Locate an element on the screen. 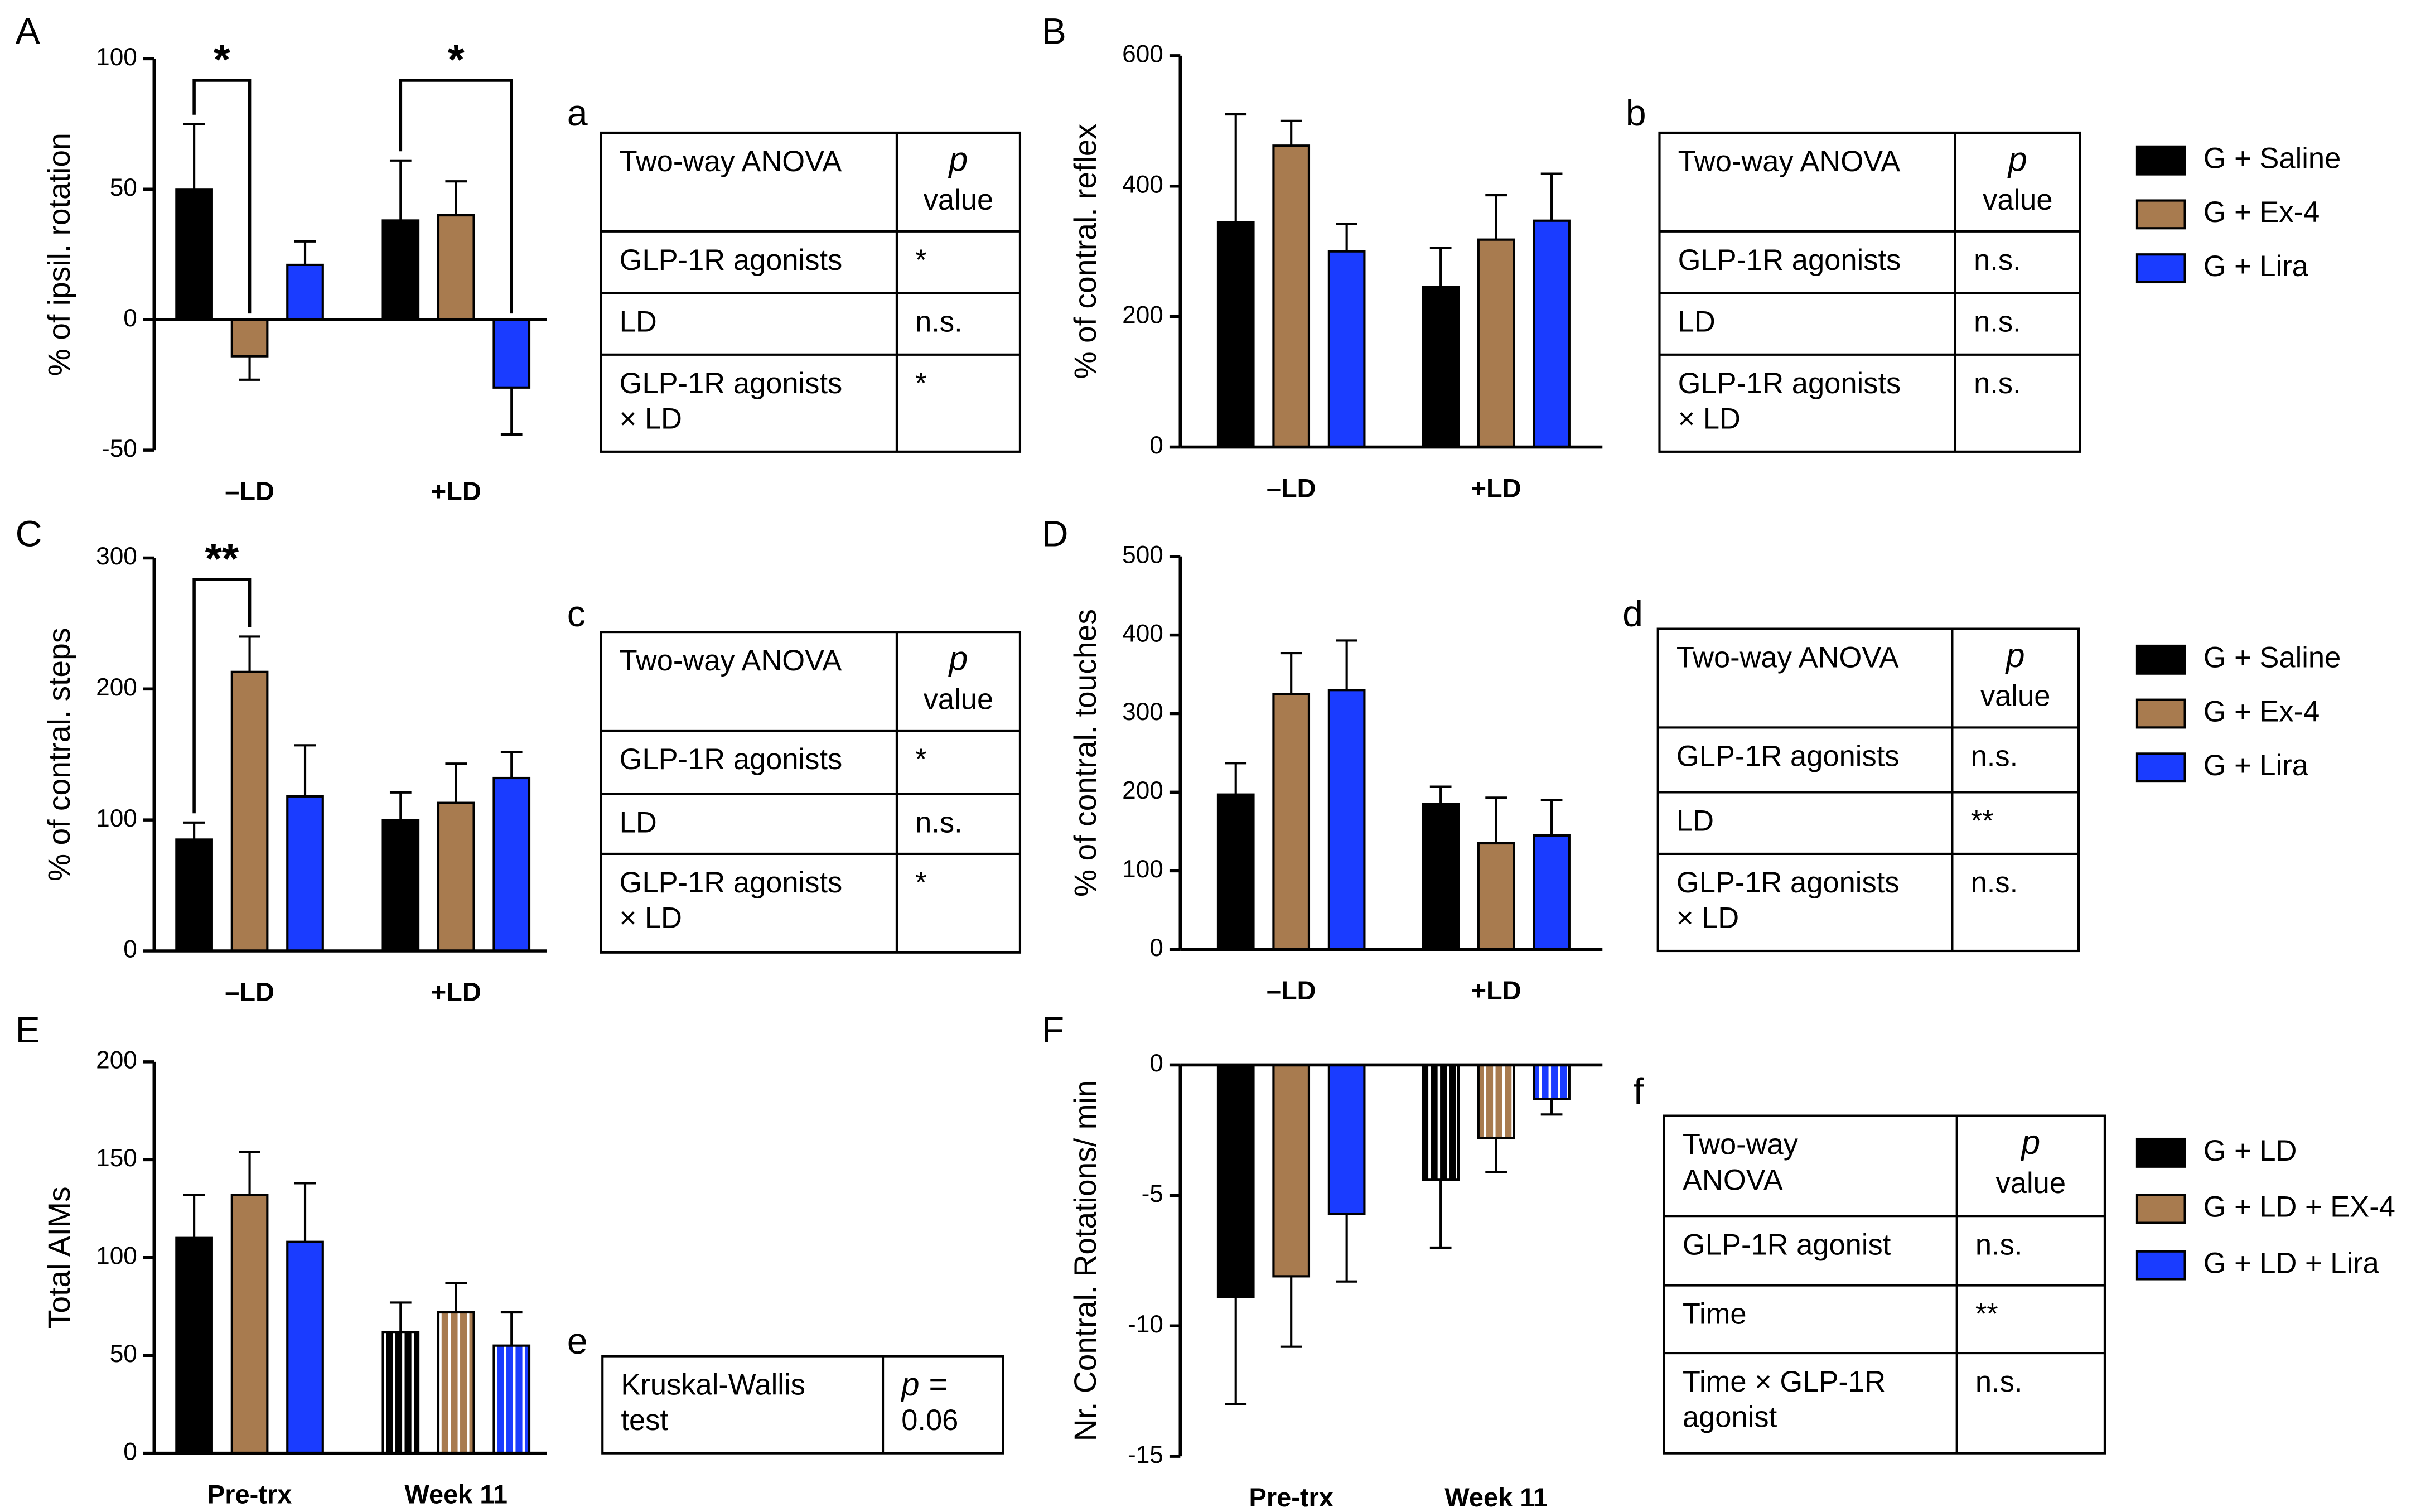 Image resolution: width=2416 pixels, height=1512 pixels. table-cell: Kruskal-Wallis is located at coordinates (713, 1386).